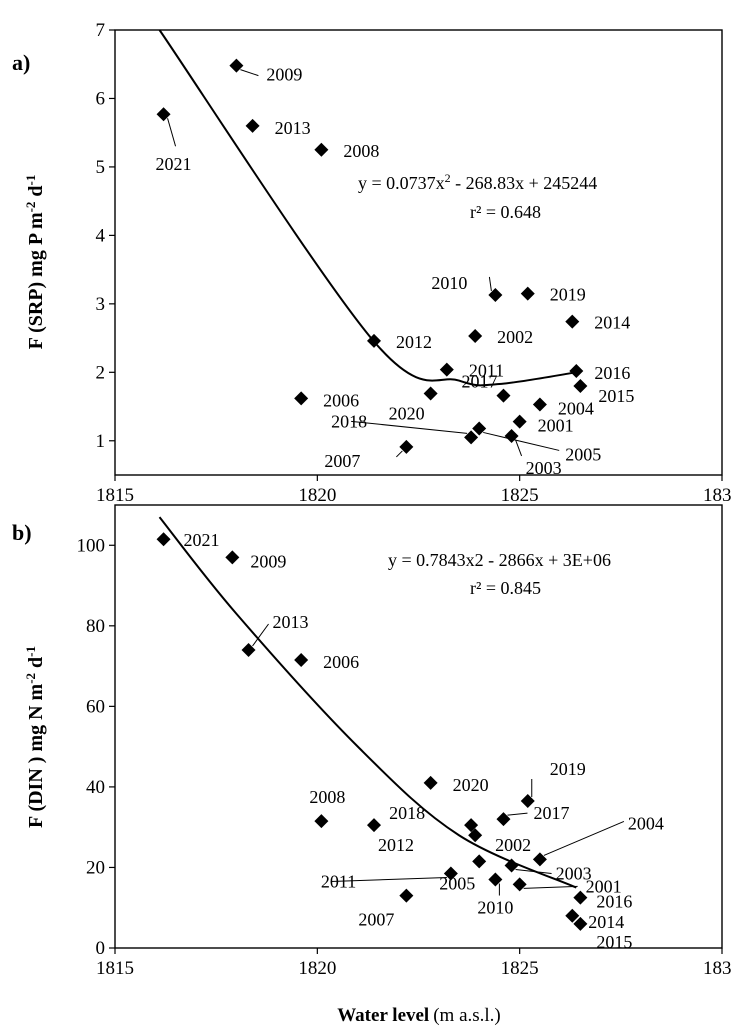 The width and height of the screenshot is (732, 1033). Describe the element at coordinates (30, 207) in the screenshot. I see `ylabel-a-part-3: -2` at that location.